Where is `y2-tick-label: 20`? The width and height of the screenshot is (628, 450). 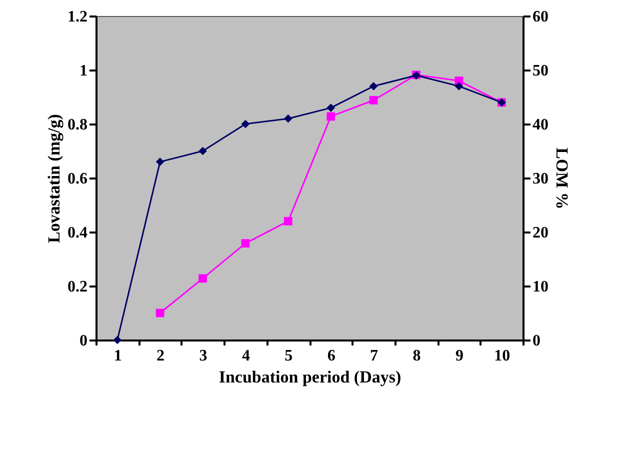 y2-tick-label: 20 is located at coordinates (540, 233).